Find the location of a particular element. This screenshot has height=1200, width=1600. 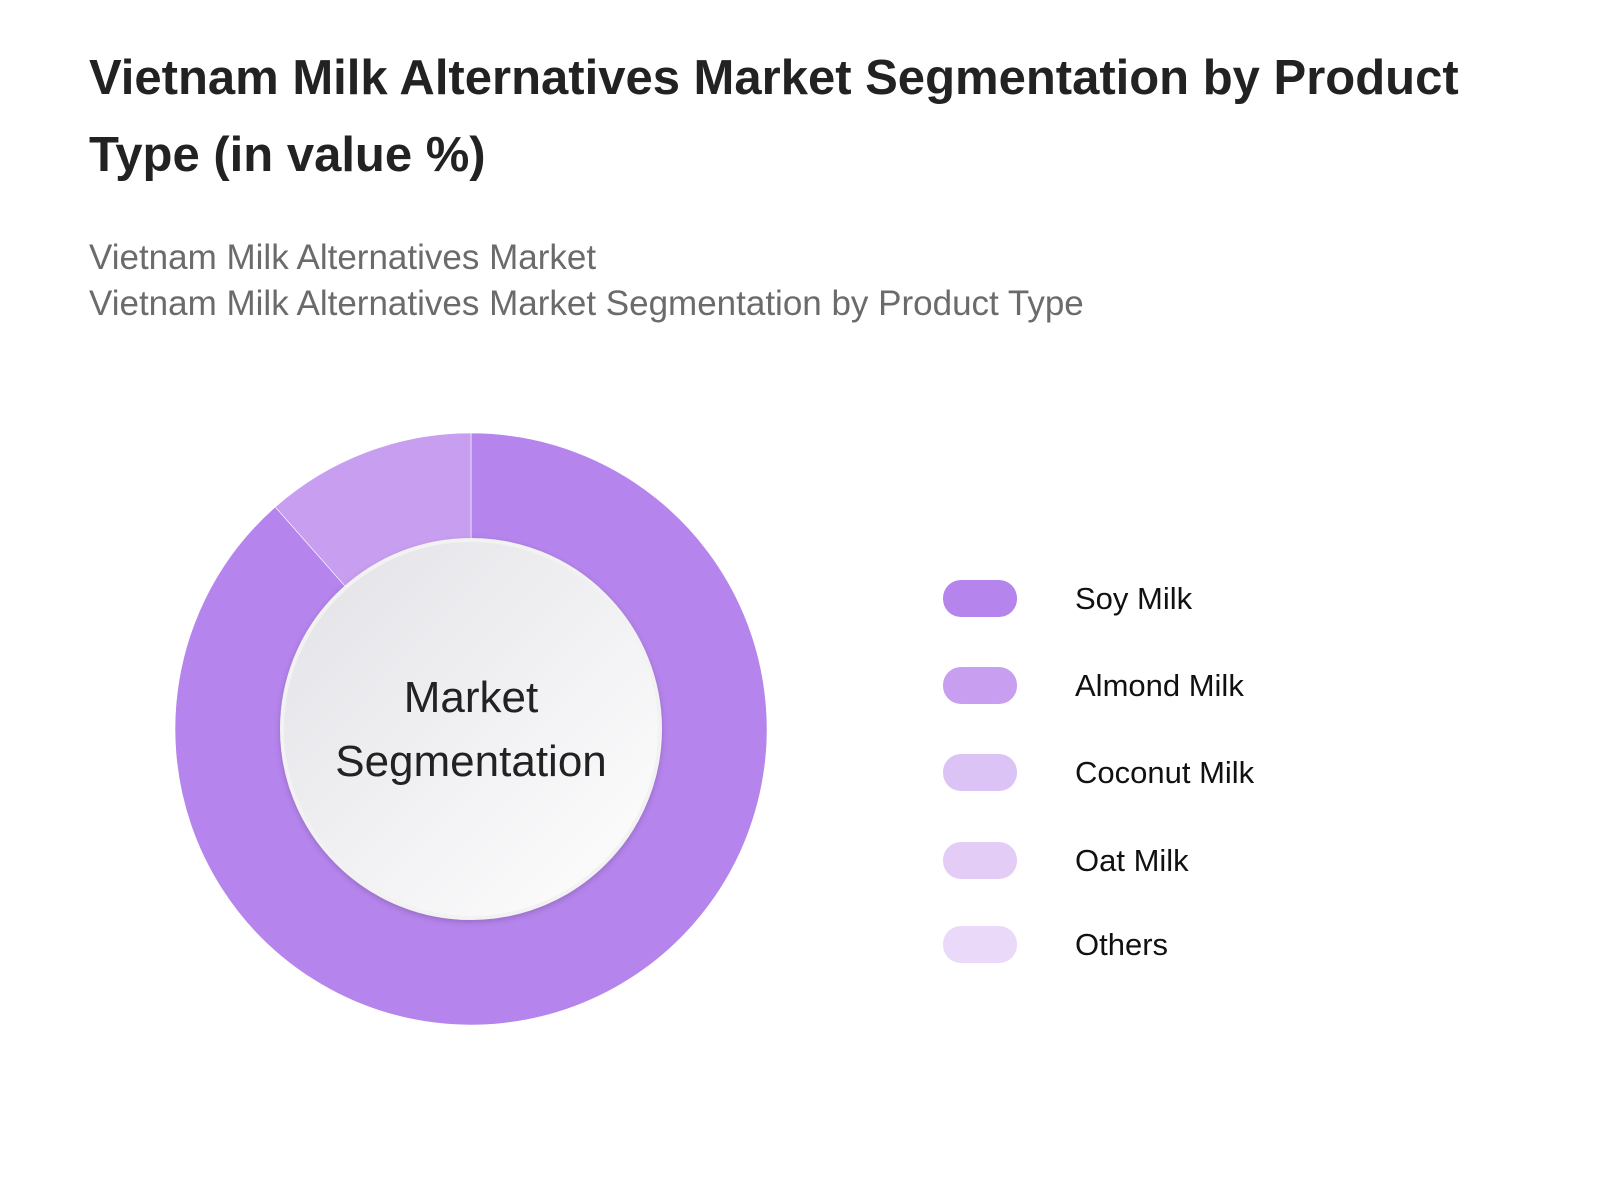

donut-center is located at coordinates (471, 729).